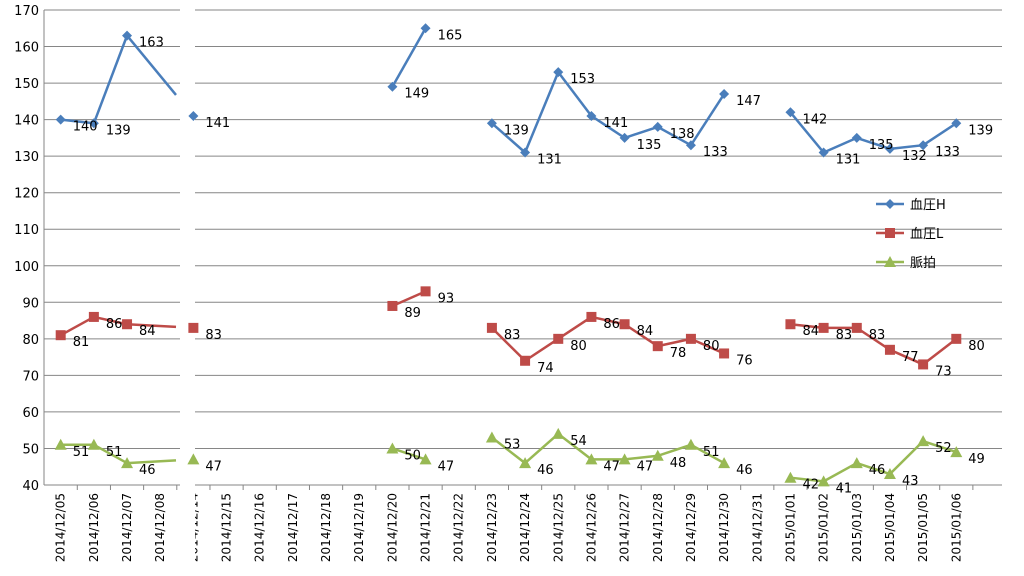  I want to click on x-tick-label: 2015/01/05, so click(923, 527).